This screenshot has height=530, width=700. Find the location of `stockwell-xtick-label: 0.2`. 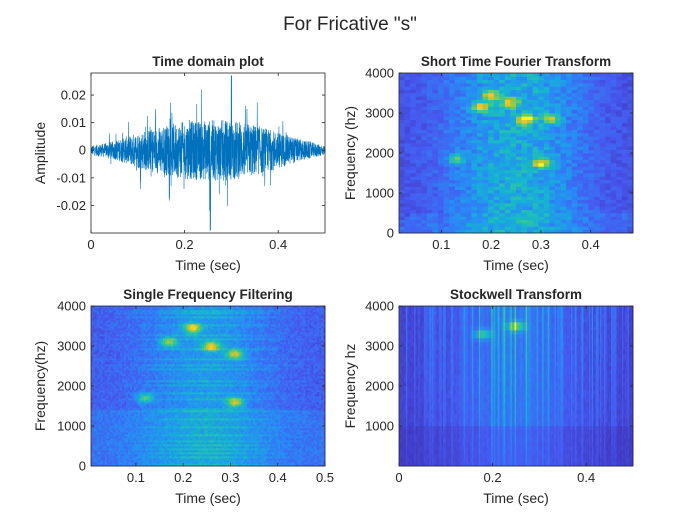

stockwell-xtick-label: 0.2 is located at coordinates (493, 477).